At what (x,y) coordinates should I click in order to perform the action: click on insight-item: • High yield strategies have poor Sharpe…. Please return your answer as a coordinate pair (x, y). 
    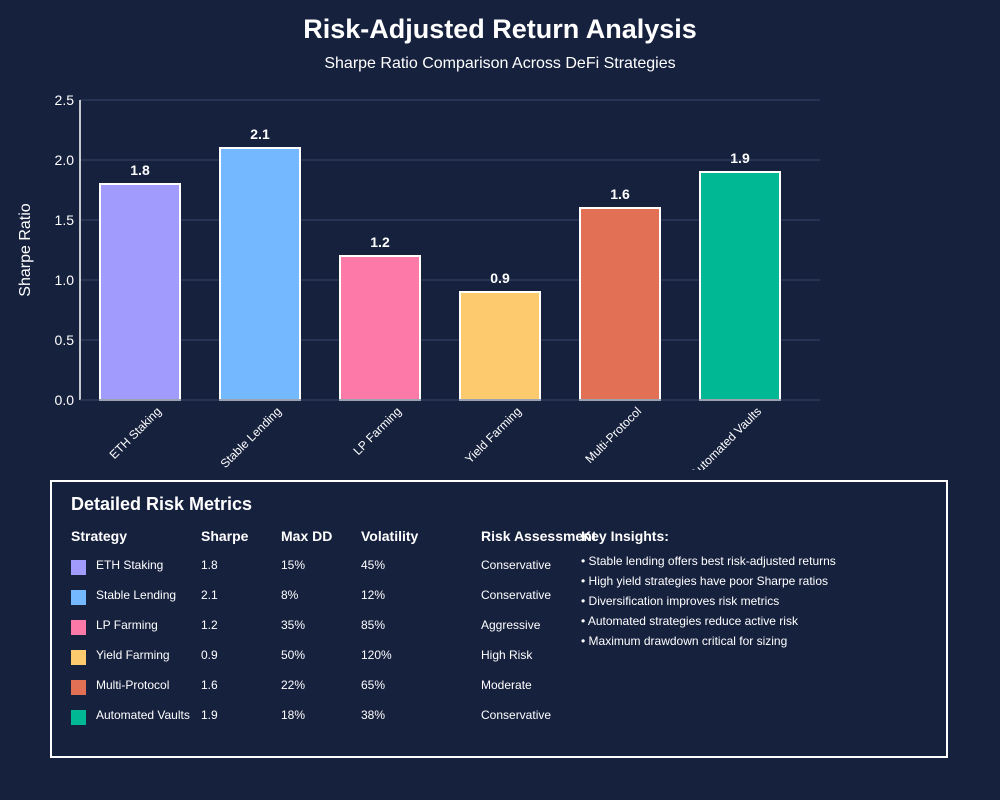
    Looking at the image, I should click on (705, 581).